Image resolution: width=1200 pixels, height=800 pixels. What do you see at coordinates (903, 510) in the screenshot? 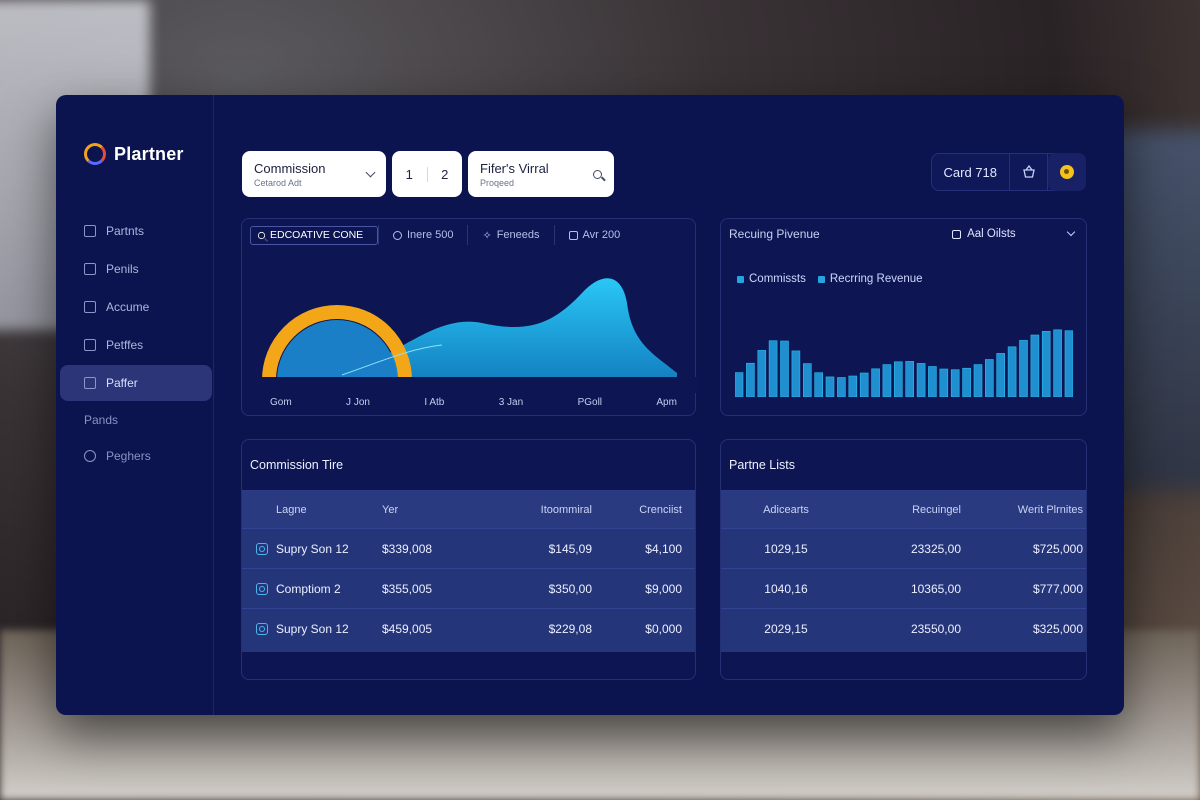
I see `table-header-row: Adicearts Recuingel Werit Plrnites` at bounding box center [903, 510].